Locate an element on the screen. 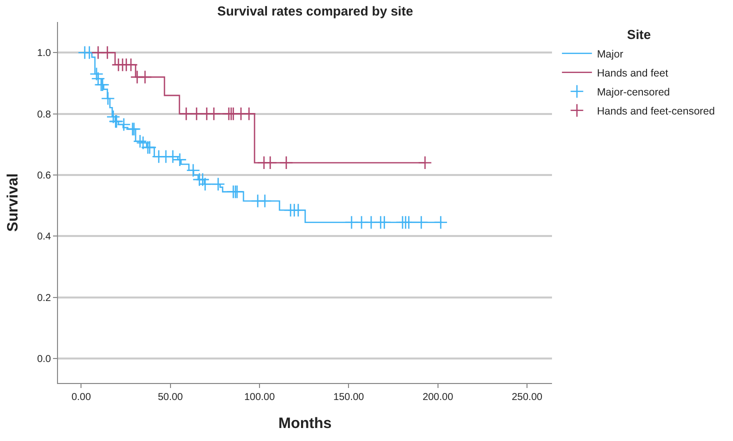  x-tick-label: 50.00 is located at coordinates (171, 397).